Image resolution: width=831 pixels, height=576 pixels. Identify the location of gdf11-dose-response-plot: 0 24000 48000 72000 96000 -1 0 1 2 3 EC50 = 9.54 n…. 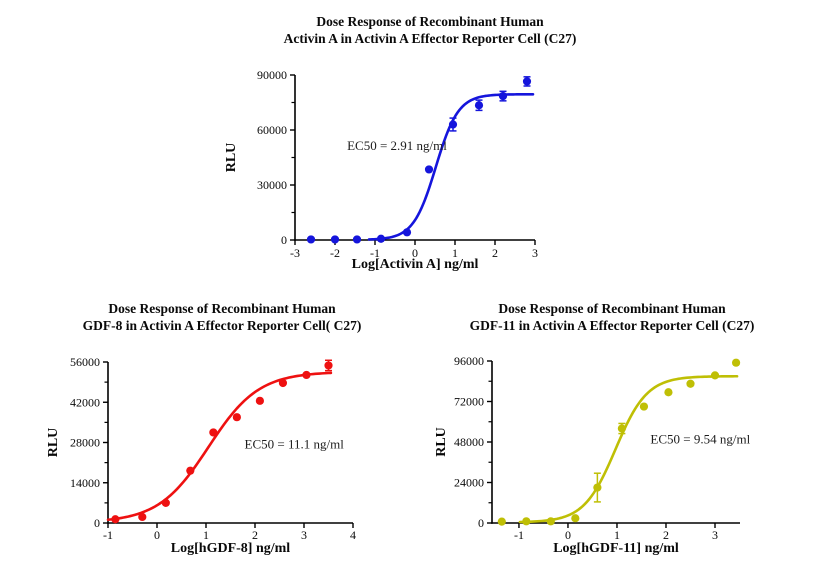
(592, 455).